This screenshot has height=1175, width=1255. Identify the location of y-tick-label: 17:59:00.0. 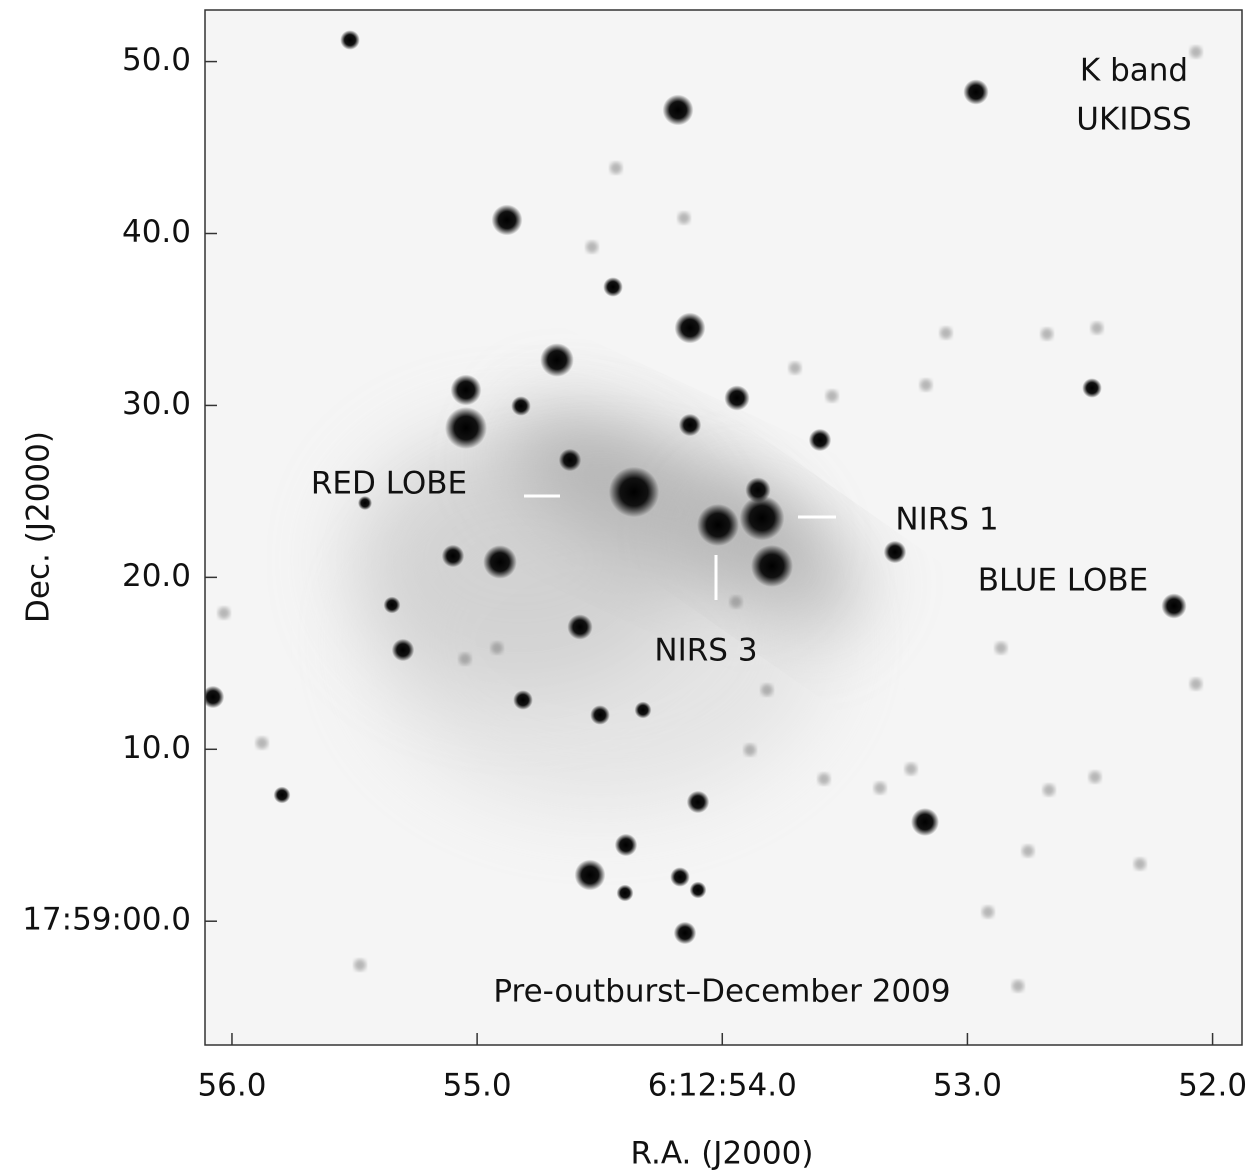
(106, 920).